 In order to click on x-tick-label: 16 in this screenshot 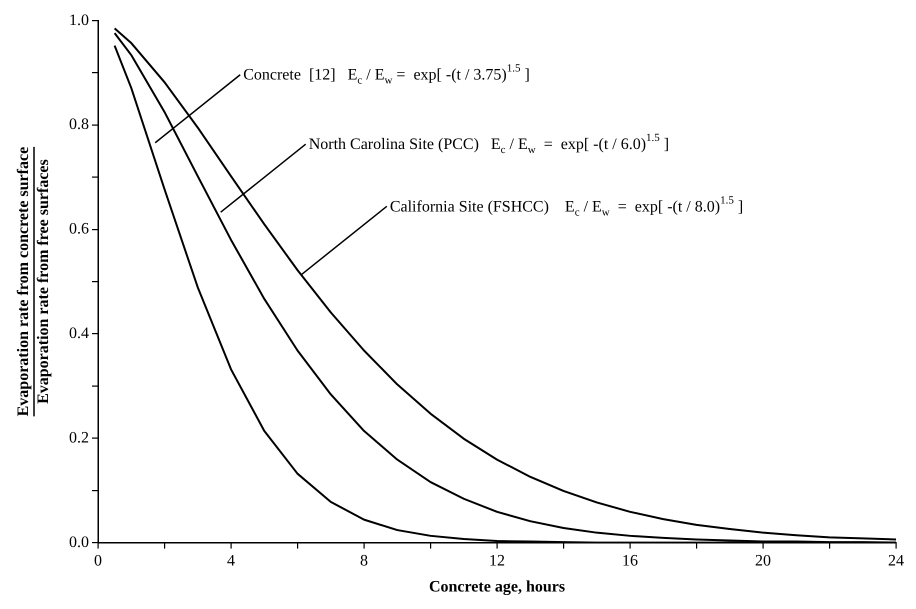, I will do `click(630, 561)`.